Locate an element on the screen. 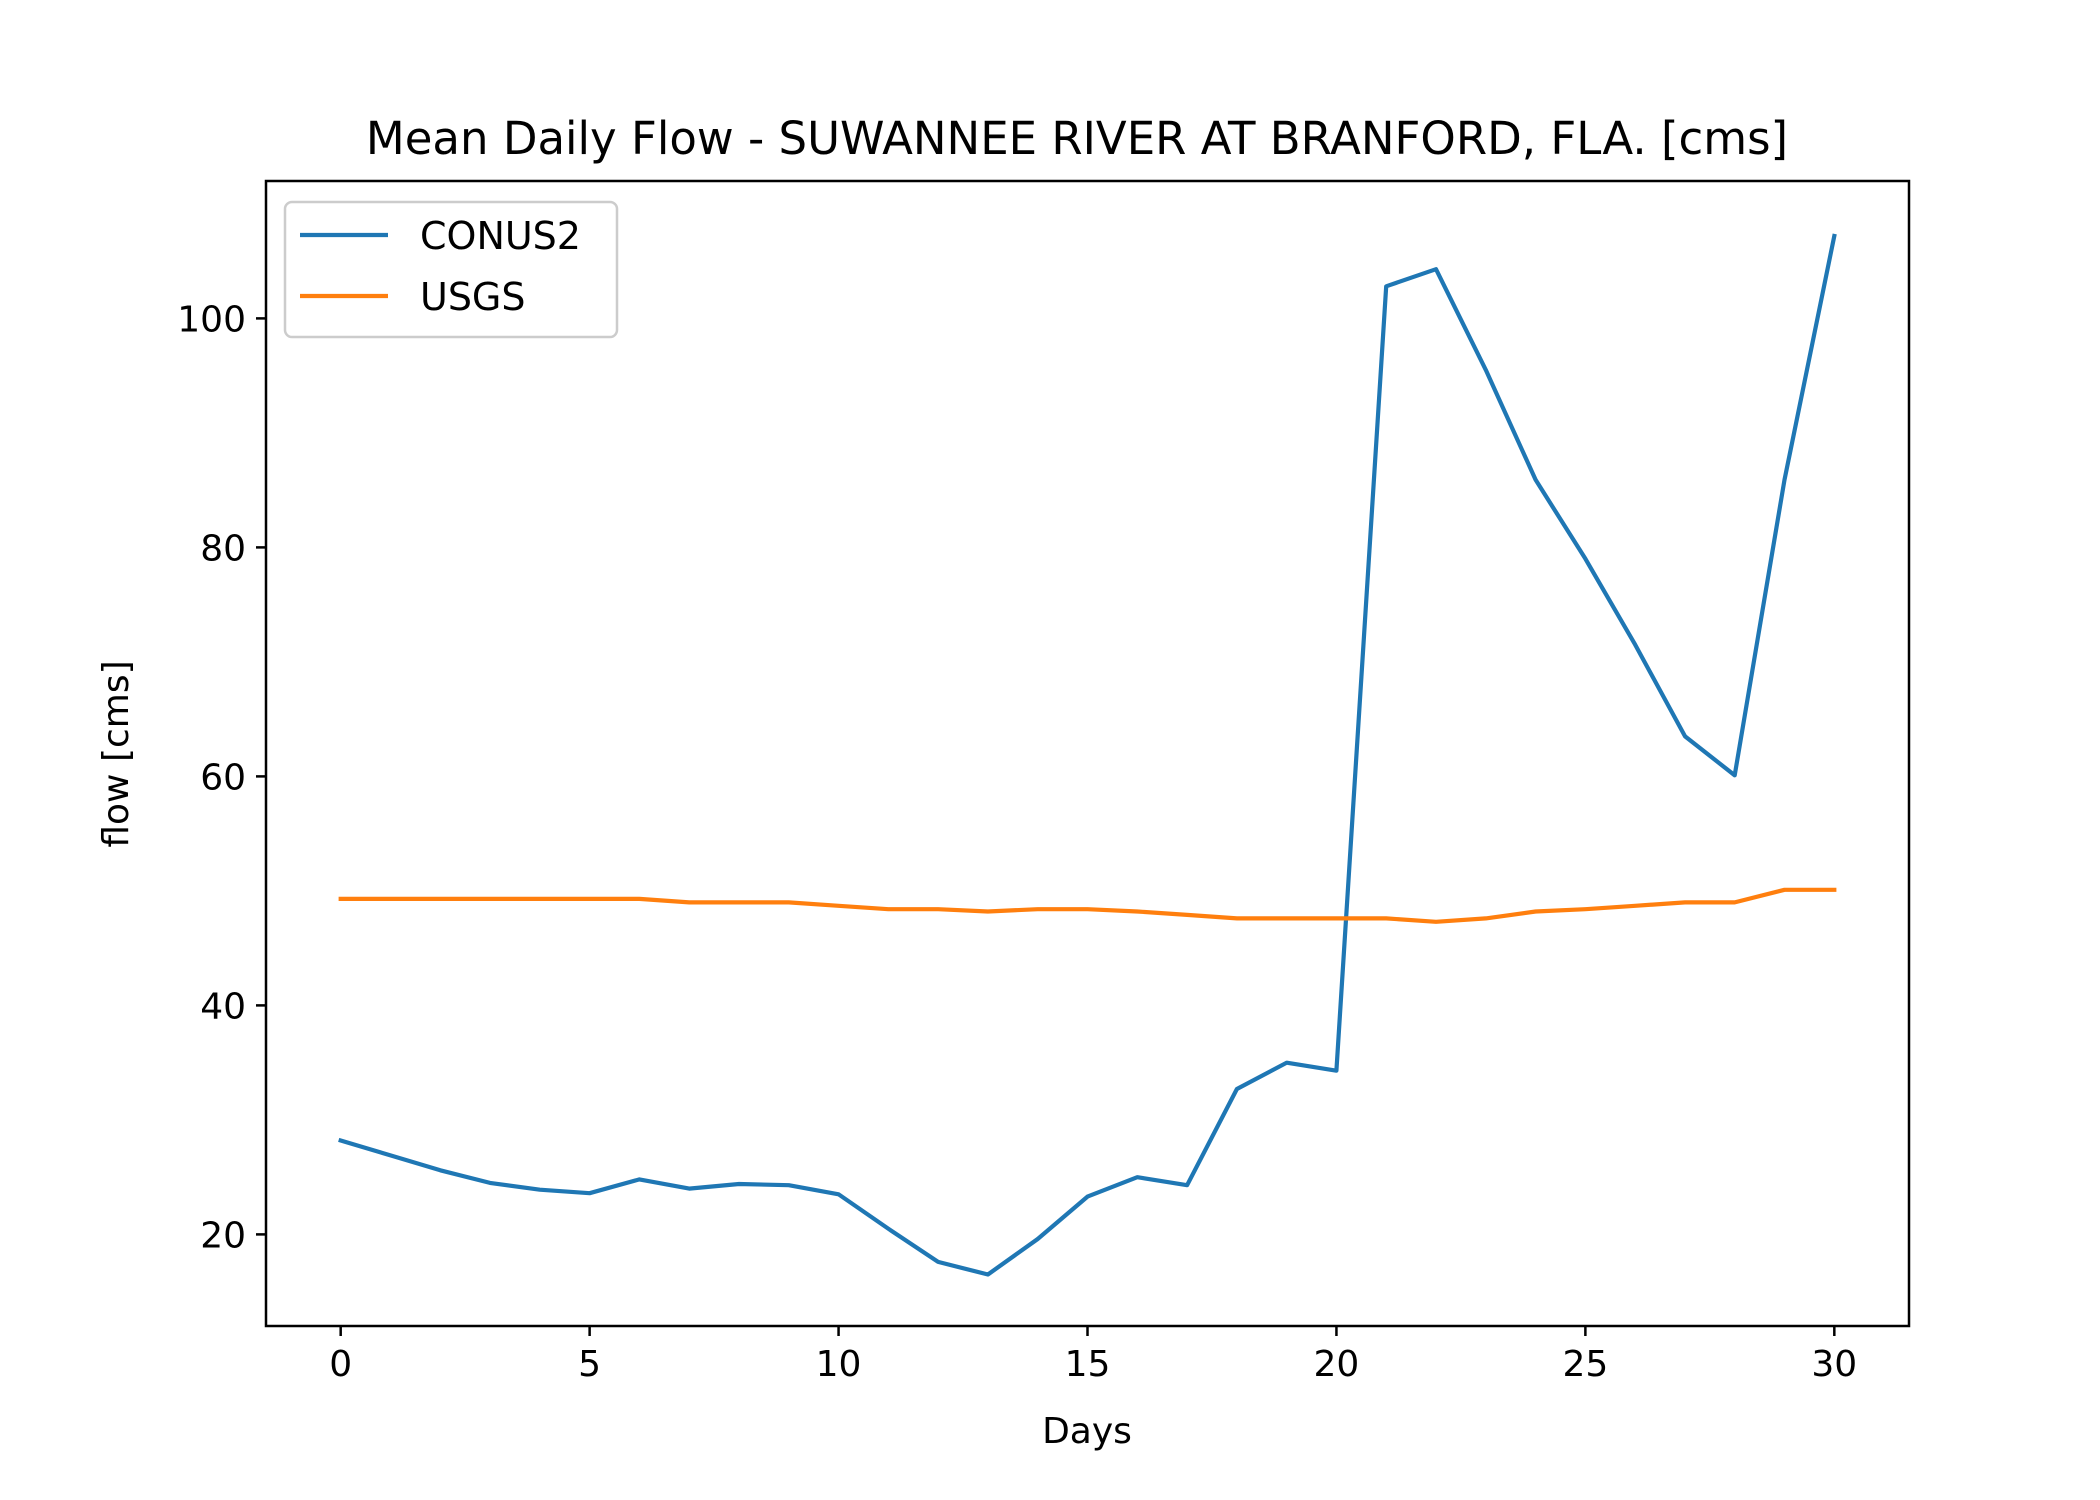 The width and height of the screenshot is (2100, 1500). legend-label-usgs: USGS is located at coordinates (473, 297).